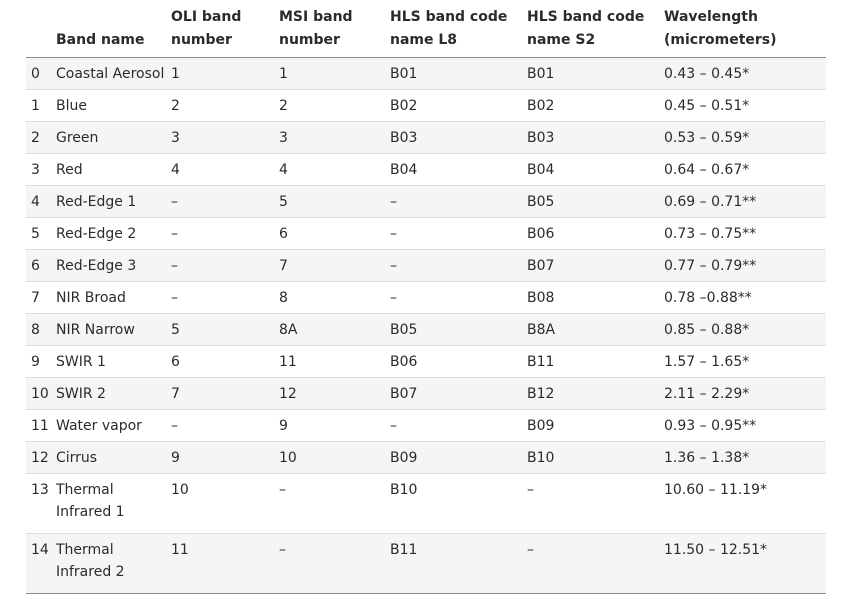 The image size is (845, 601). I want to click on cell-wavelength: 0.78 –0.88**, so click(745, 297).